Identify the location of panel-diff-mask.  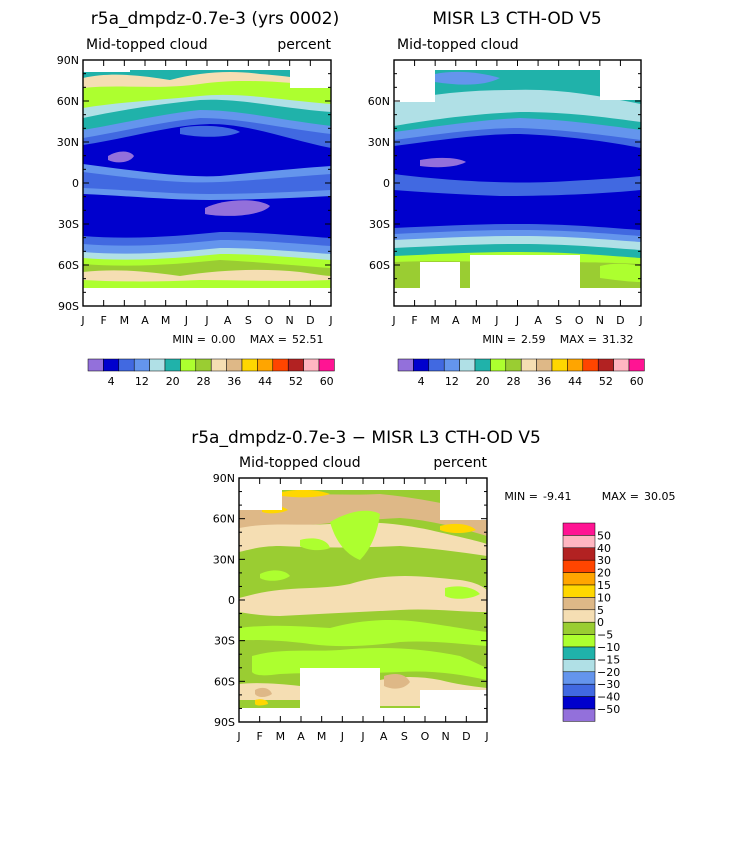
(363, 600).